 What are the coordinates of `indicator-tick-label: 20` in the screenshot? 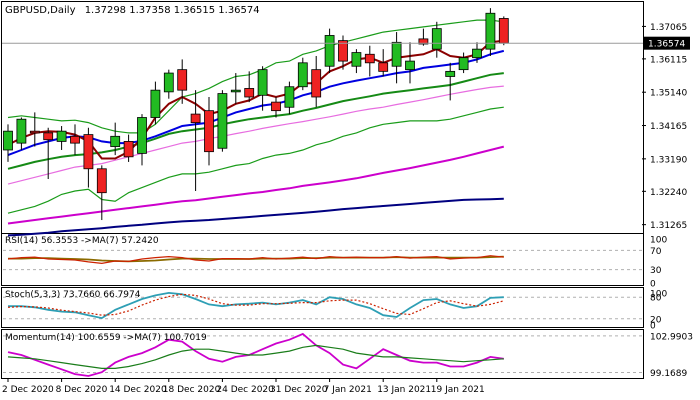 It's located at (656, 320).